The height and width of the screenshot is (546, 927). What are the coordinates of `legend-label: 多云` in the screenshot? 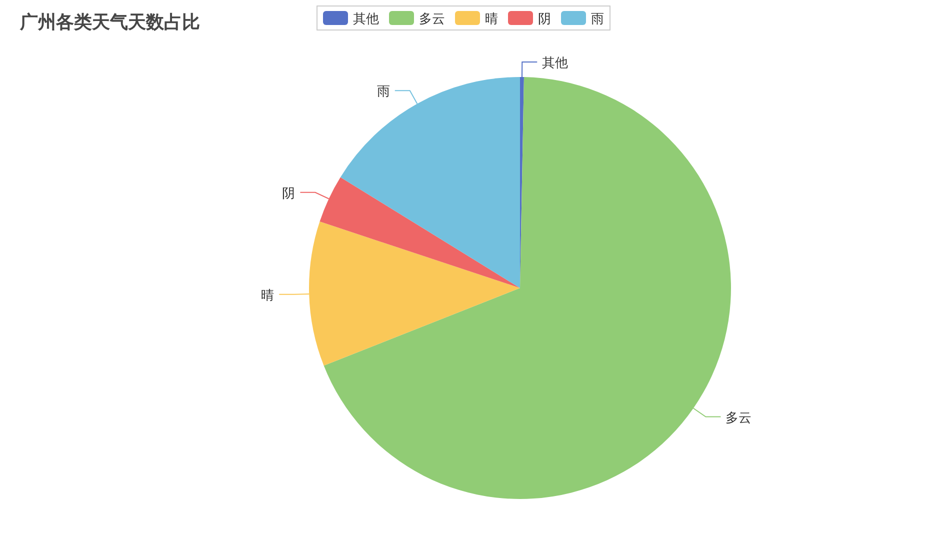 It's located at (432, 19).